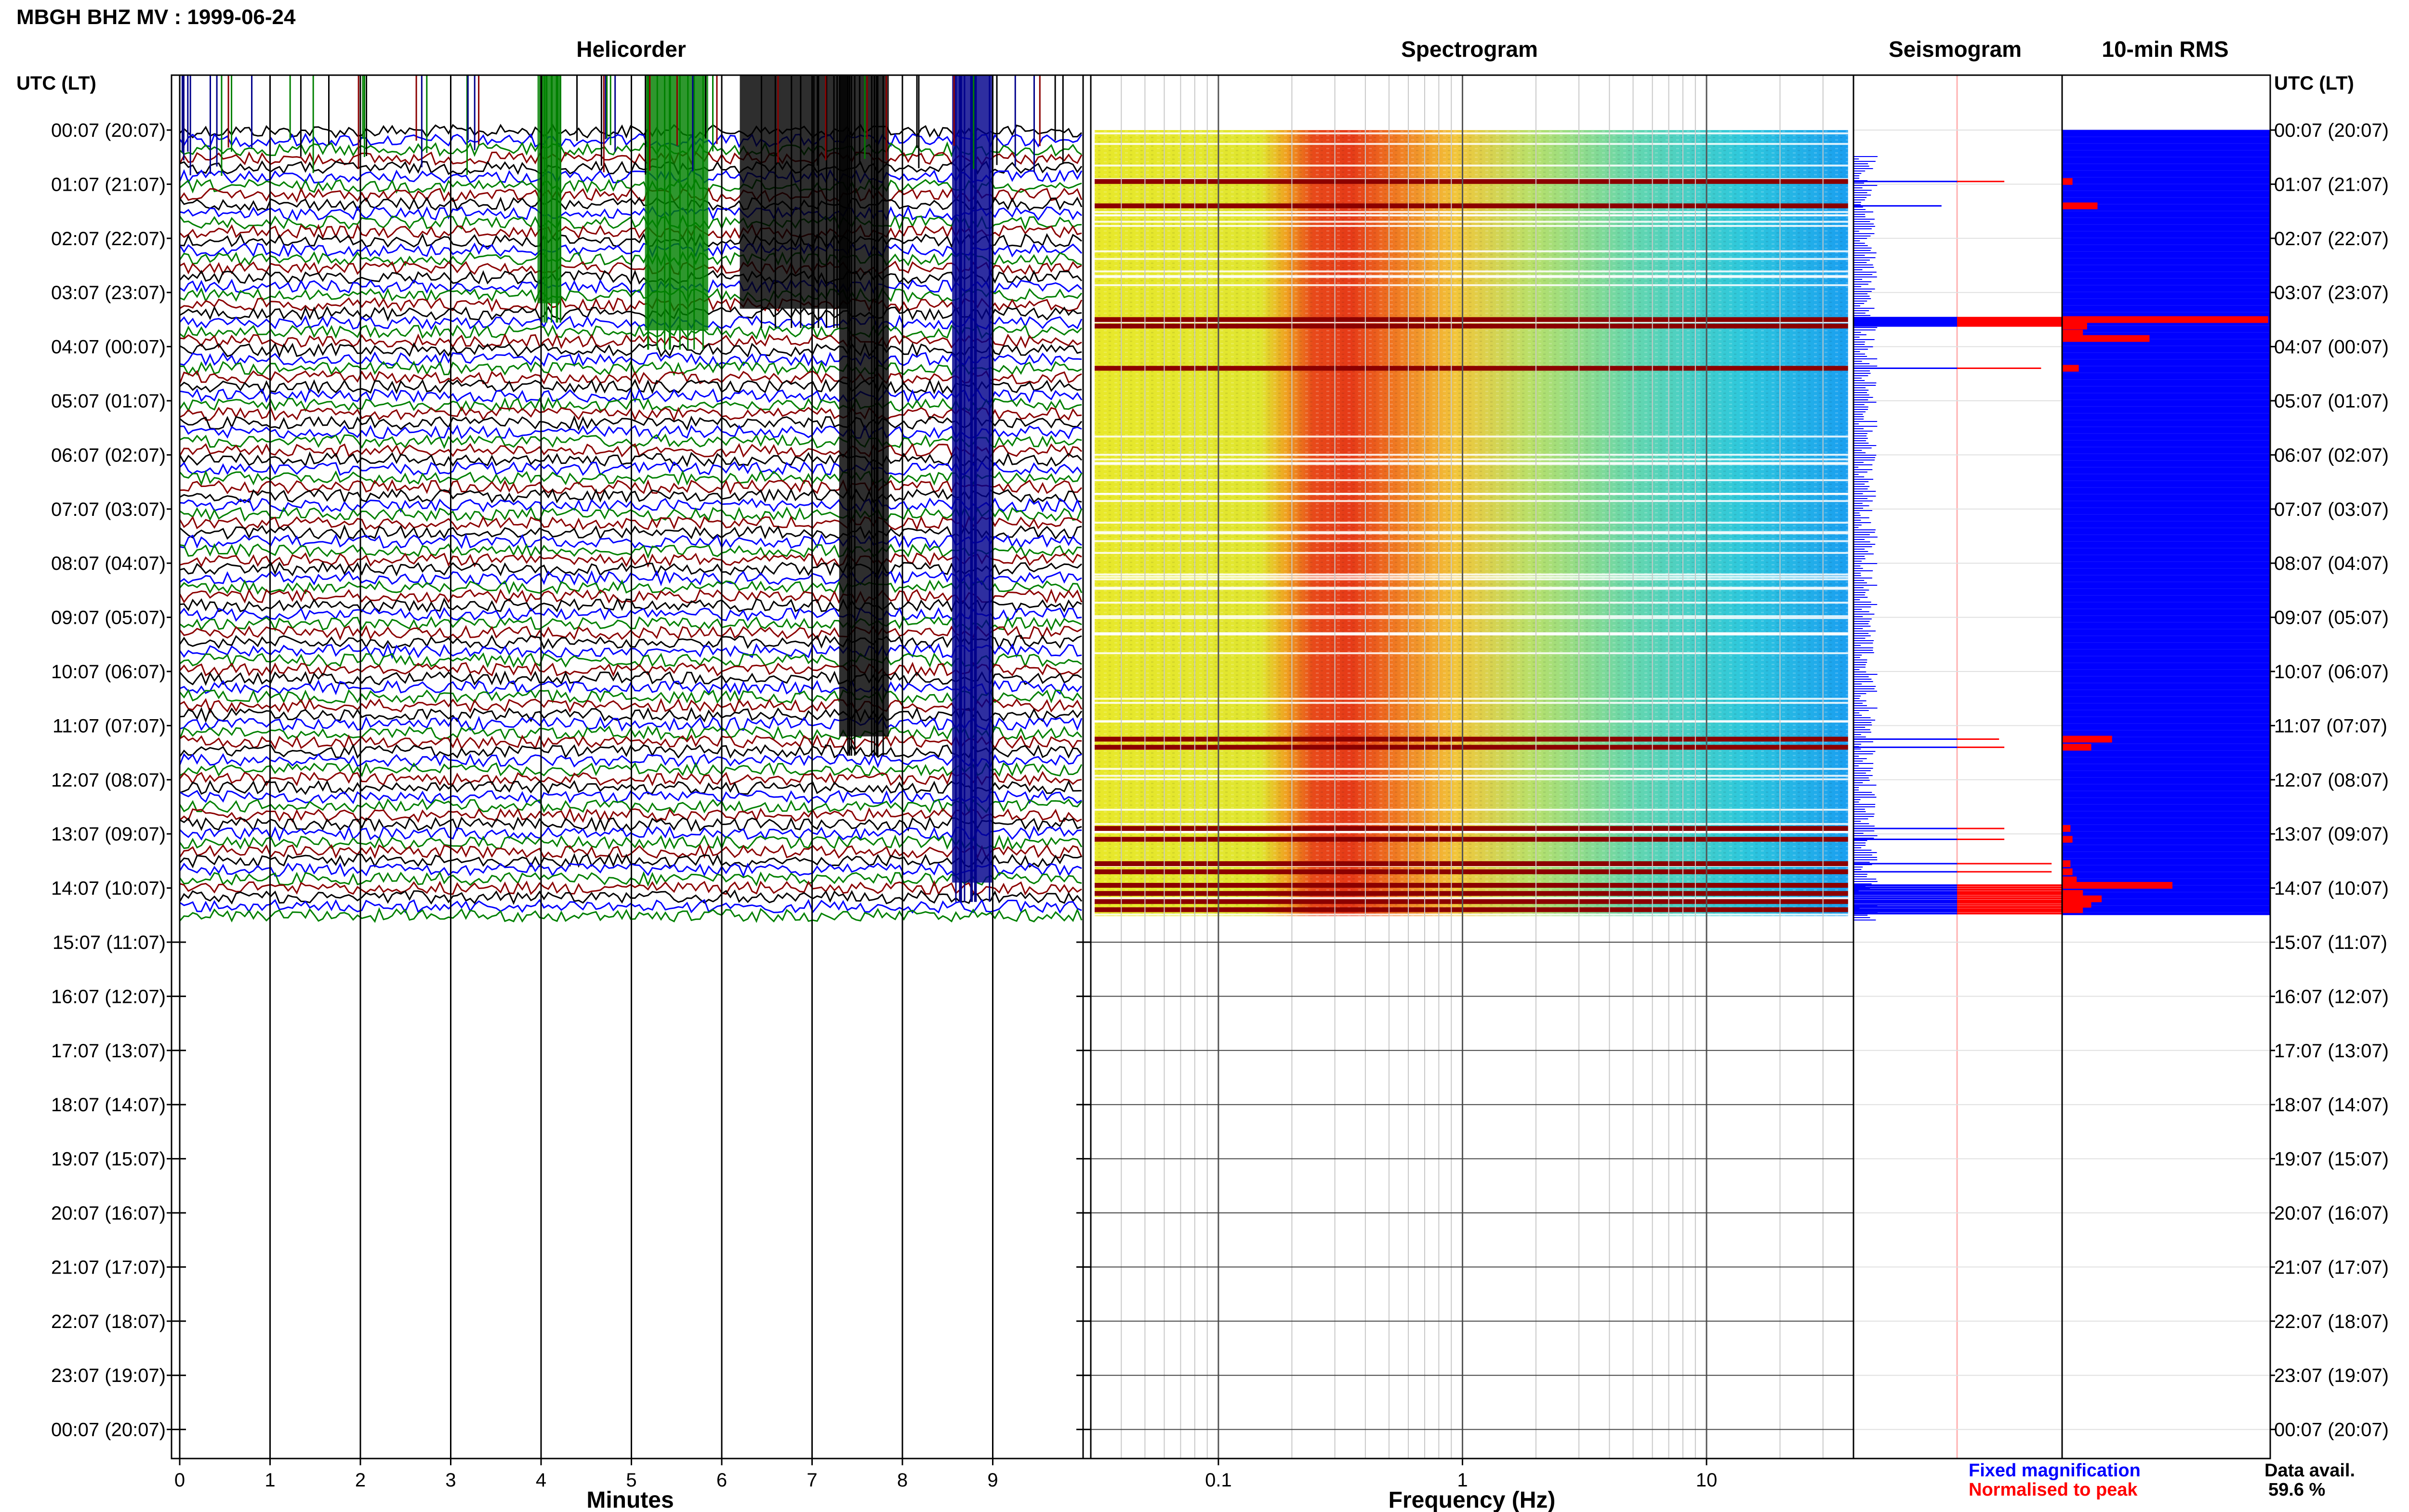  Describe the element at coordinates (108, 455) in the screenshot. I see `time-label-left: 06:07 (02:07)` at that location.